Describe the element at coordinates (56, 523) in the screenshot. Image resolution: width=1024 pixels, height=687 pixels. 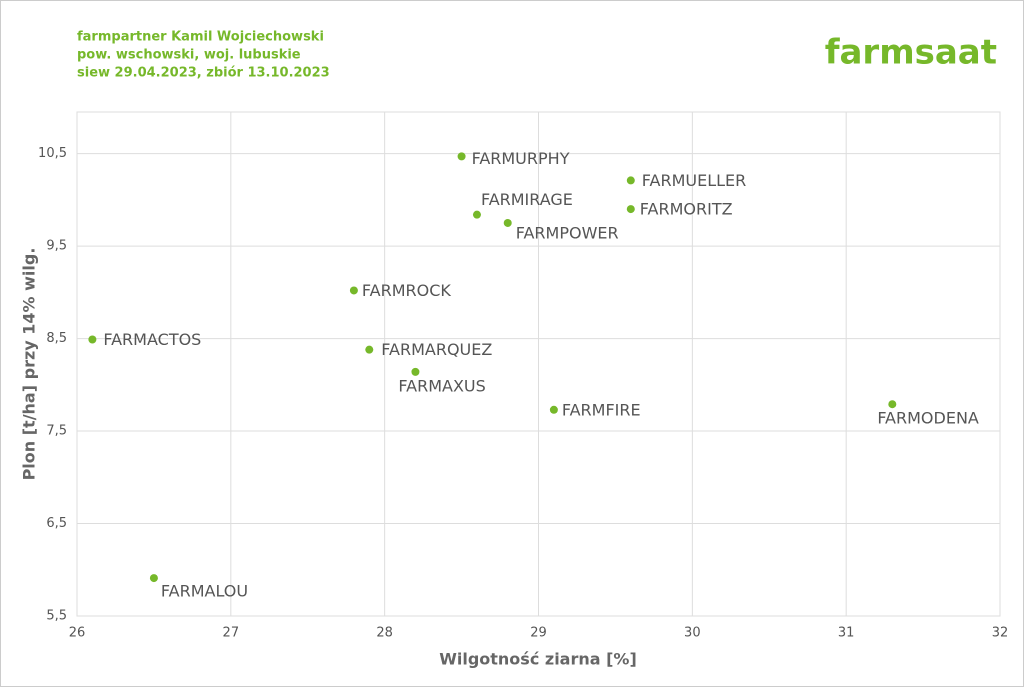
I see `y-tick-label: 6,5` at that location.